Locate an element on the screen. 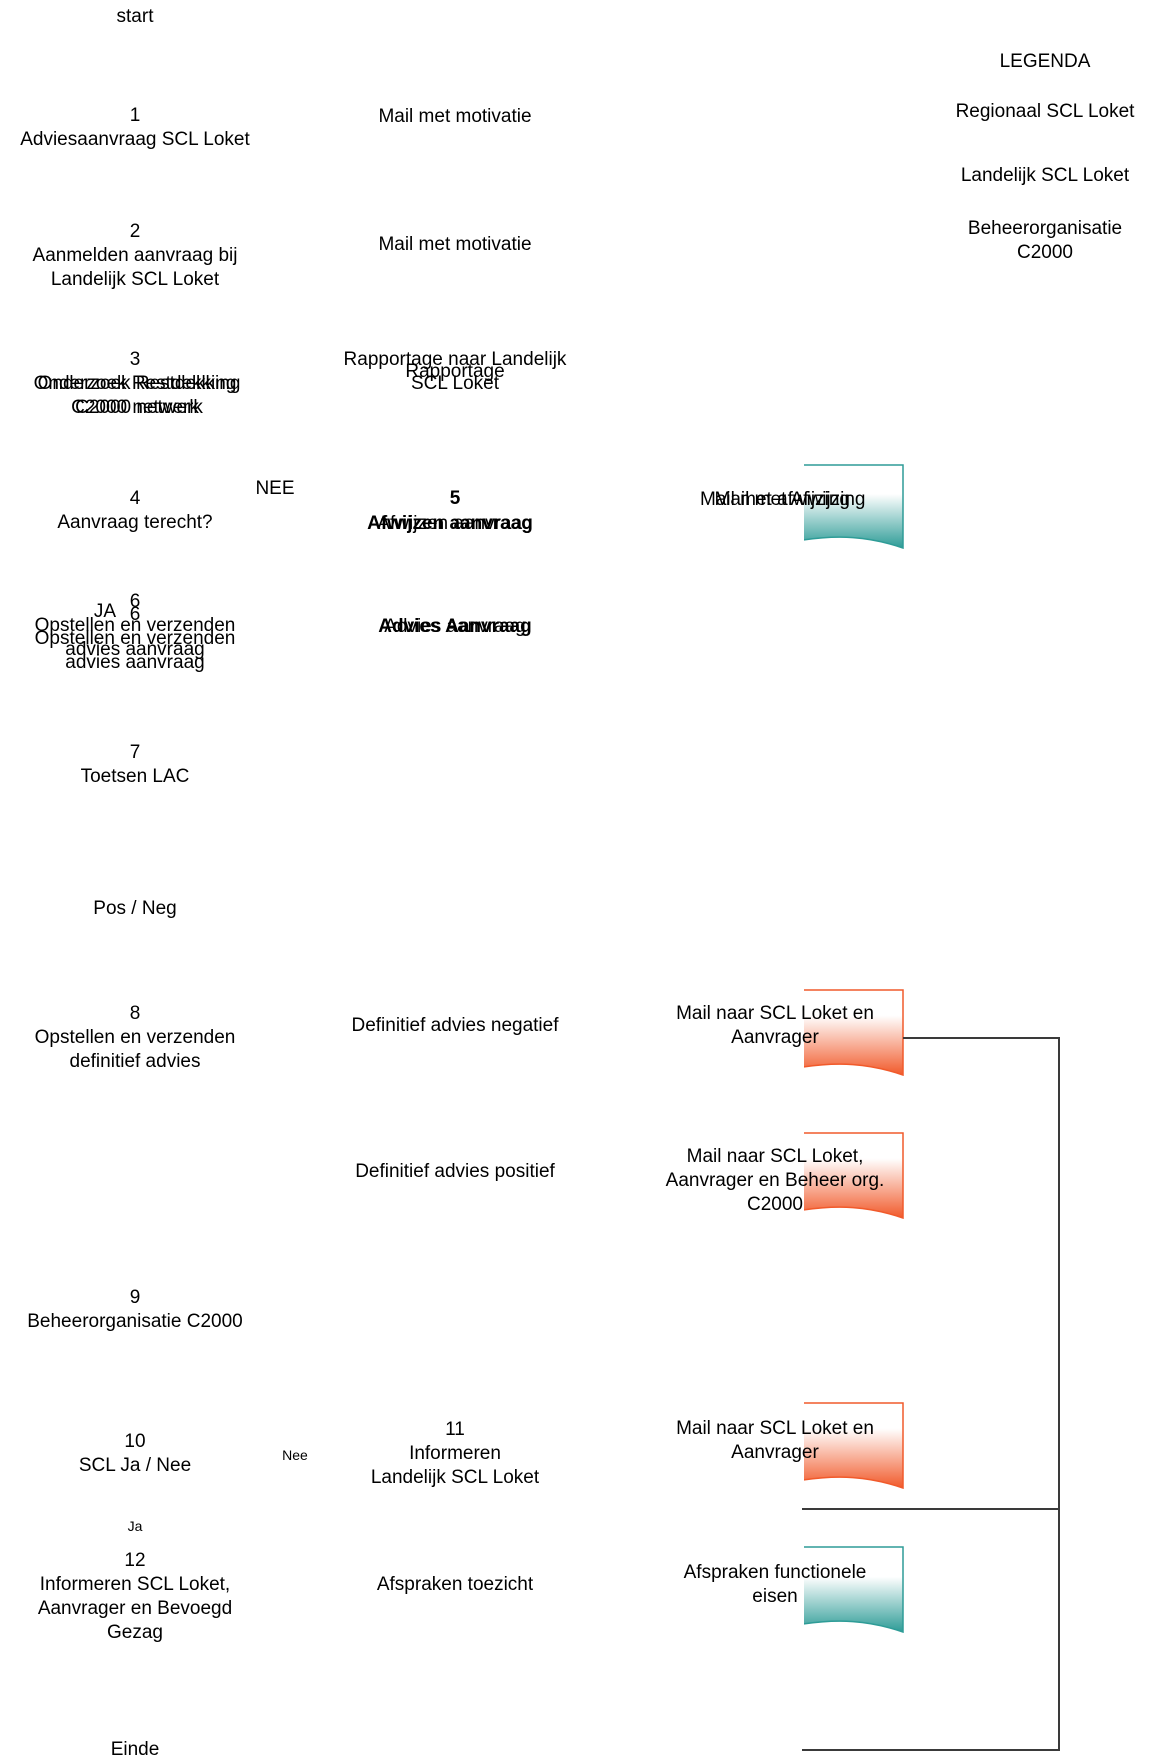  document-afwijzing-text-overlay: Mail met Afwijzing is located at coordinates (790, 499).